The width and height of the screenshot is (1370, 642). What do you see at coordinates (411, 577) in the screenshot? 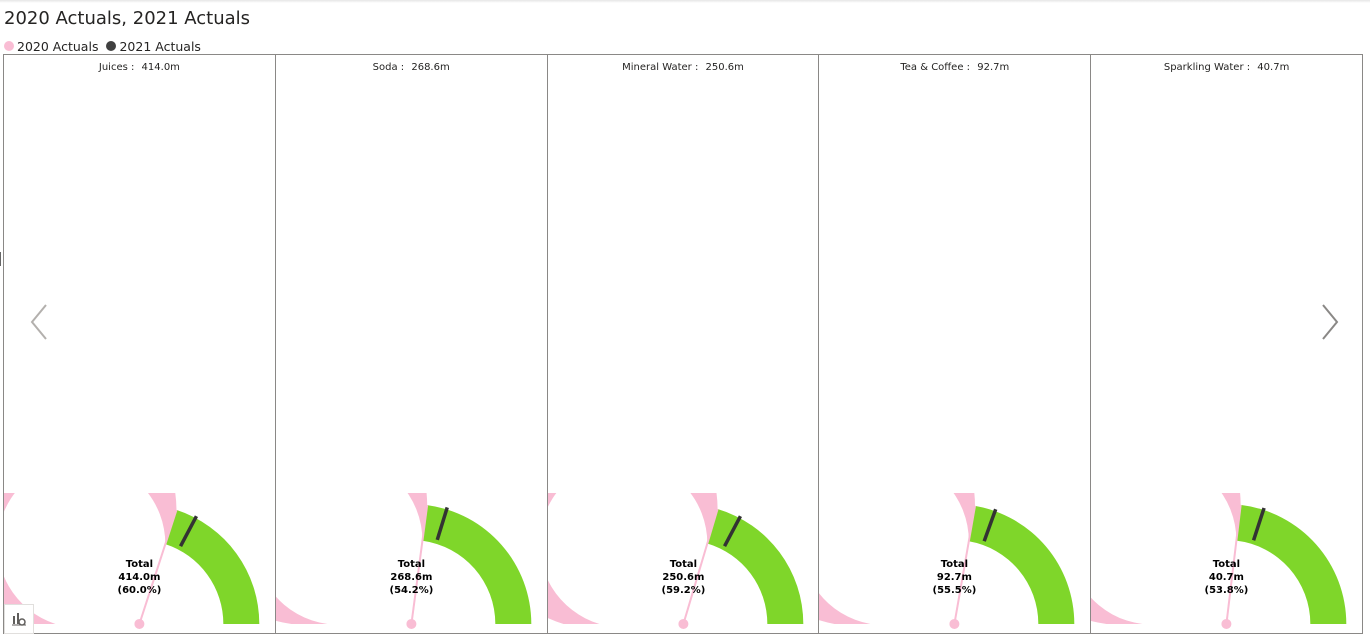
I see `gauge-total-value: 268.6m` at bounding box center [411, 577].